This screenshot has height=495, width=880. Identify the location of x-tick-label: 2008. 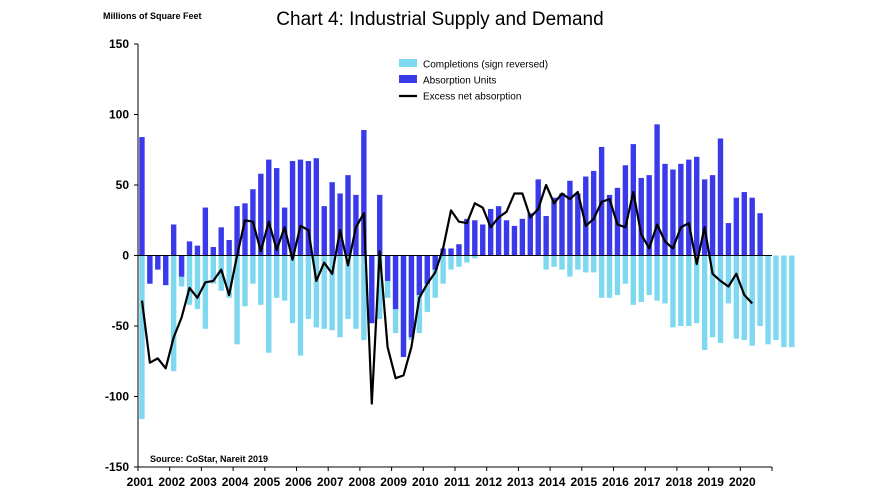
(362, 482).